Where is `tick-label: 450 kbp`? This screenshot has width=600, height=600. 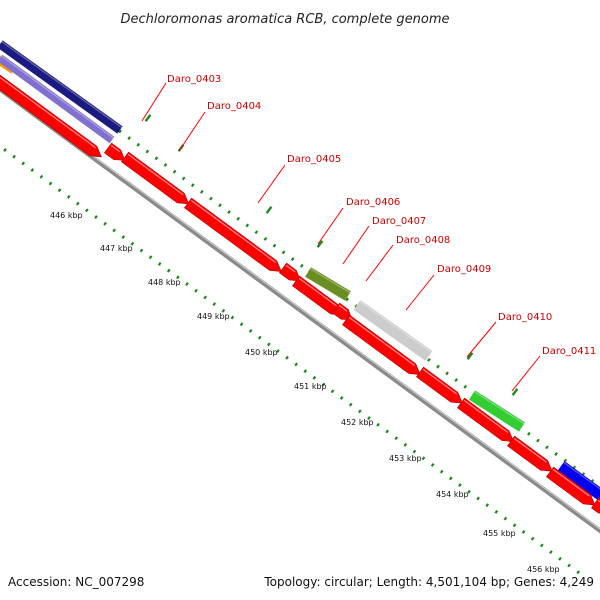 tick-label: 450 kbp is located at coordinates (261, 352).